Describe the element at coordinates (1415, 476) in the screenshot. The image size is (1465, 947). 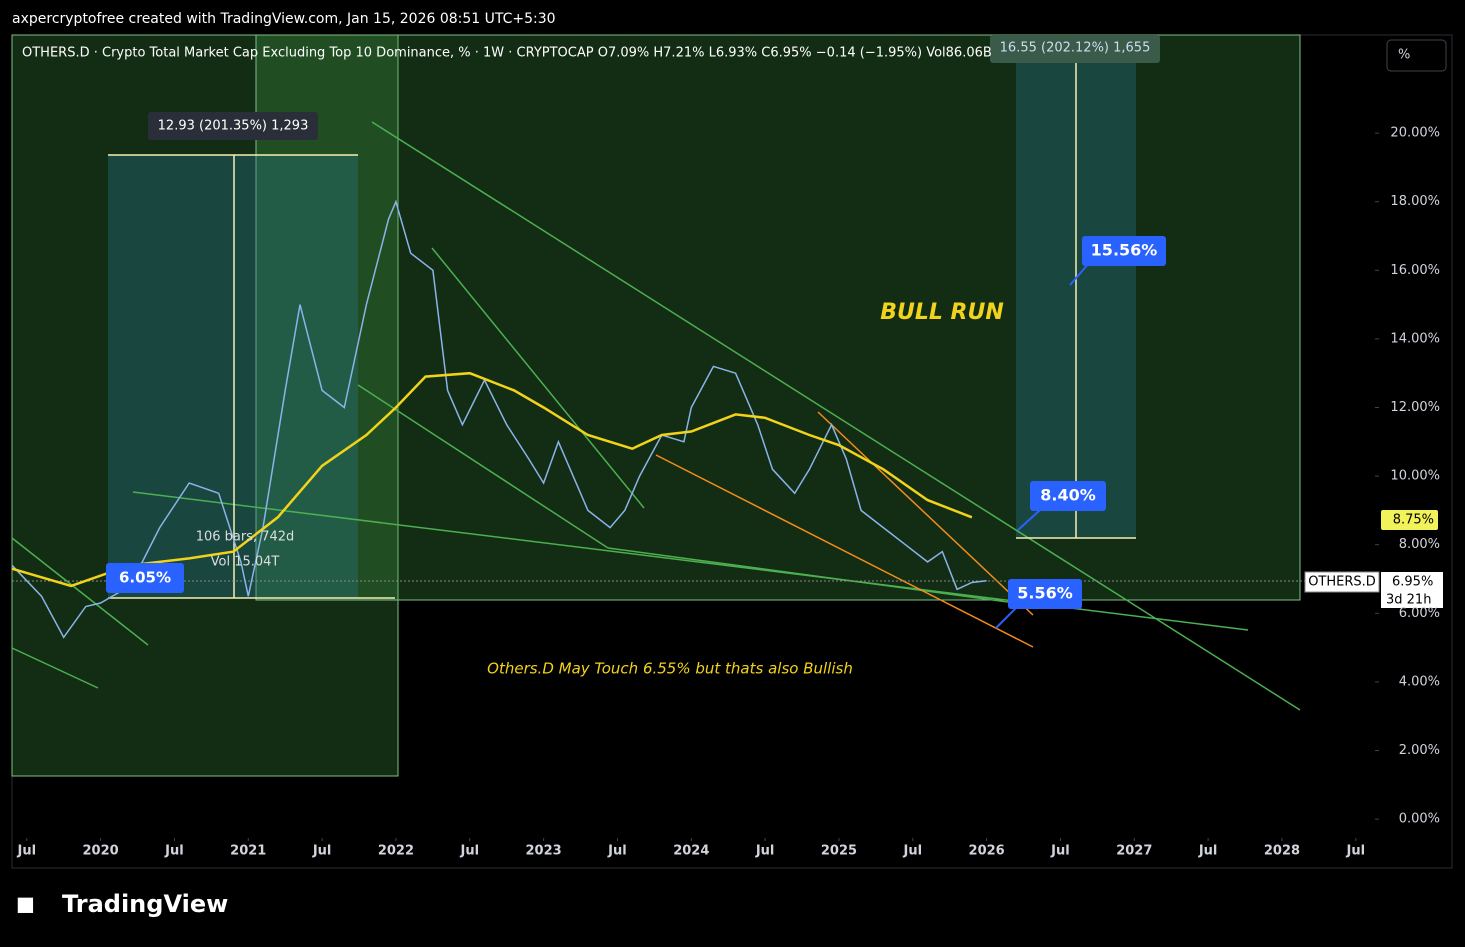
I see `y-tick-label: 10.00%` at that location.